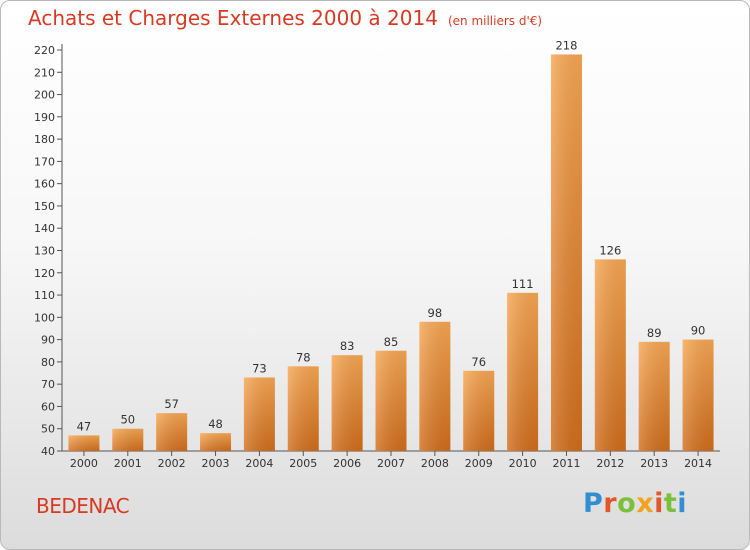 Image resolution: width=750 pixels, height=550 pixels. I want to click on data-label: 89, so click(654, 333).